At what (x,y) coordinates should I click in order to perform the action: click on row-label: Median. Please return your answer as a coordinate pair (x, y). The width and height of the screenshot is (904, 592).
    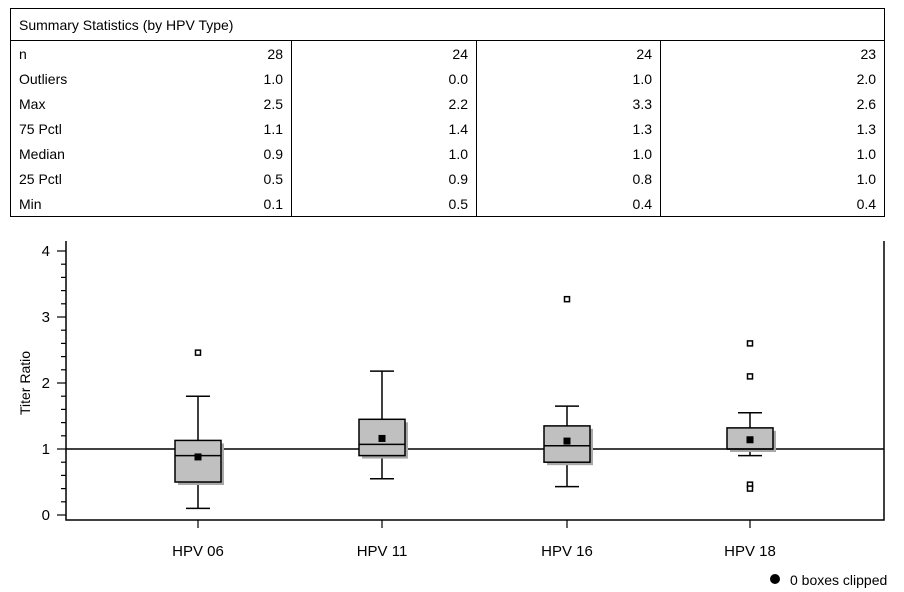
    Looking at the image, I should click on (42, 153).